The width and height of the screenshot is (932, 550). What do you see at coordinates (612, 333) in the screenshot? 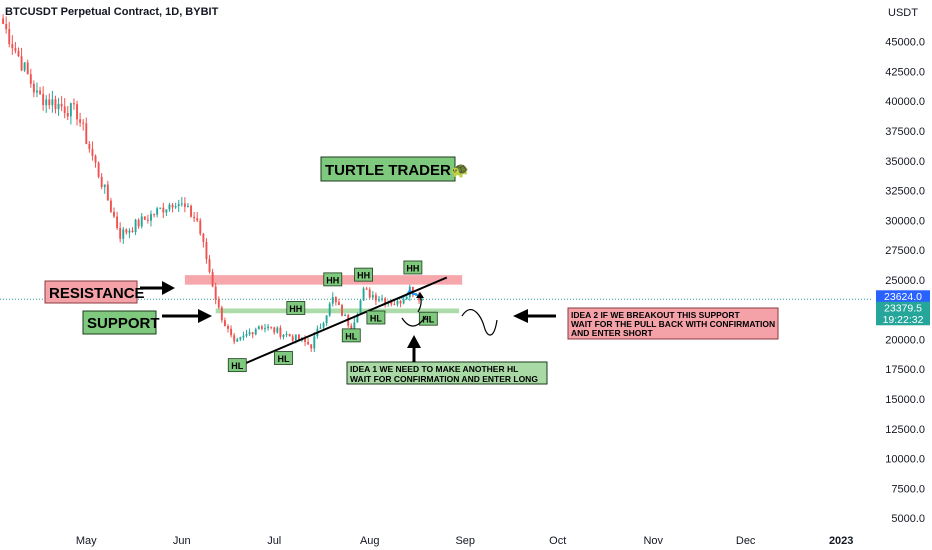
I see `idea-2-line-3: AND ENTER SHORT` at bounding box center [612, 333].